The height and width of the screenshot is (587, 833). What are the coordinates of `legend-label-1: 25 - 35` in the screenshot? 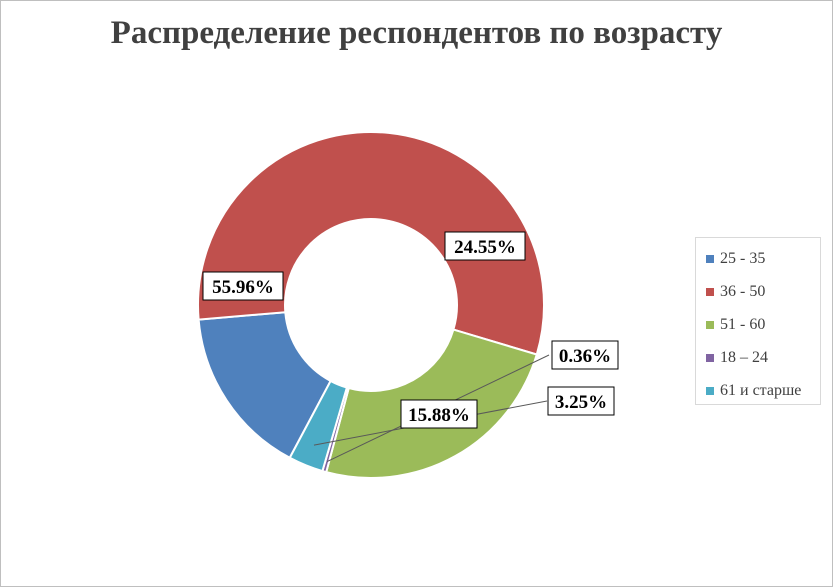 It's located at (743, 258).